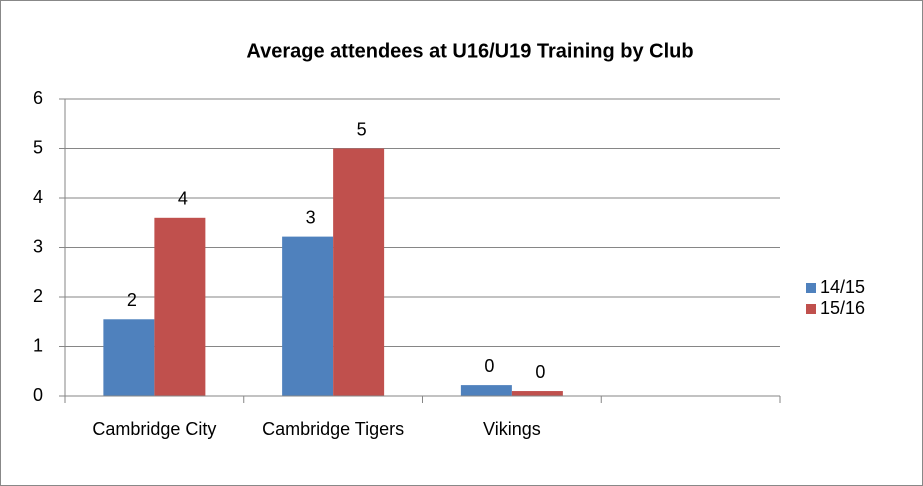 This screenshot has height=486, width=923. What do you see at coordinates (512, 429) in the screenshot?
I see `x-tick-label: Vikings` at bounding box center [512, 429].